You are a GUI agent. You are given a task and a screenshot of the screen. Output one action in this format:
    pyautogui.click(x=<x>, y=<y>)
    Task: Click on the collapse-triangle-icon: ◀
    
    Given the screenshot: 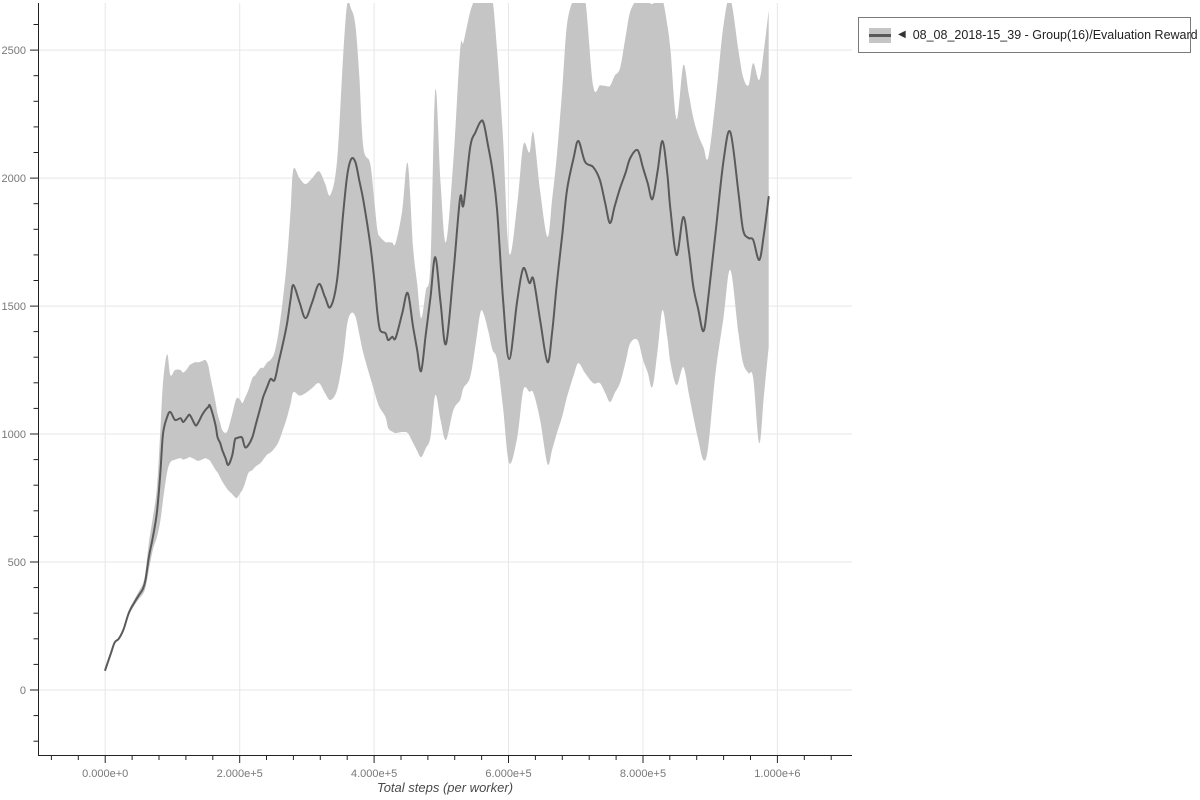 What is the action you would take?
    pyautogui.click(x=902, y=34)
    